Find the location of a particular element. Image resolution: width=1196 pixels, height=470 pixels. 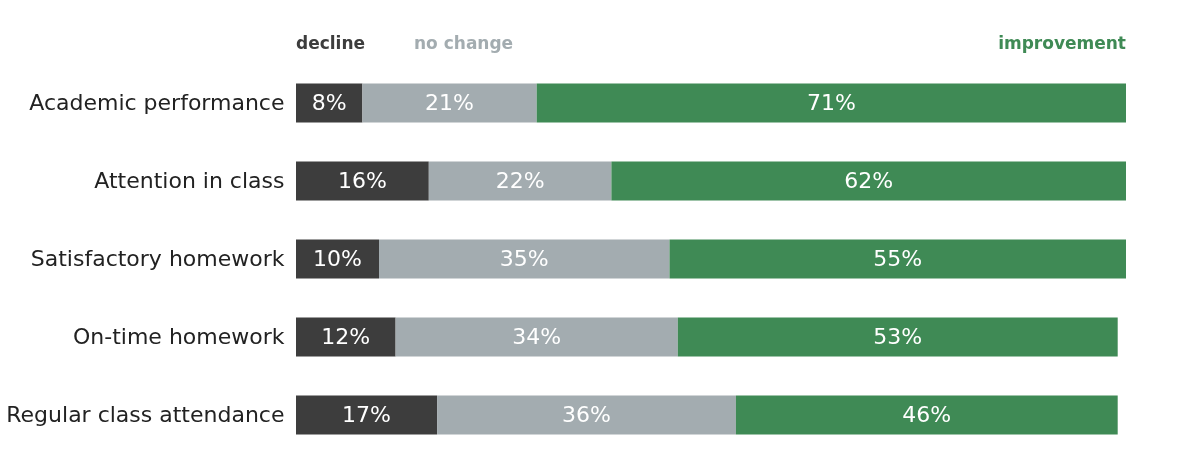

data-label: 46% is located at coordinates (927, 414).